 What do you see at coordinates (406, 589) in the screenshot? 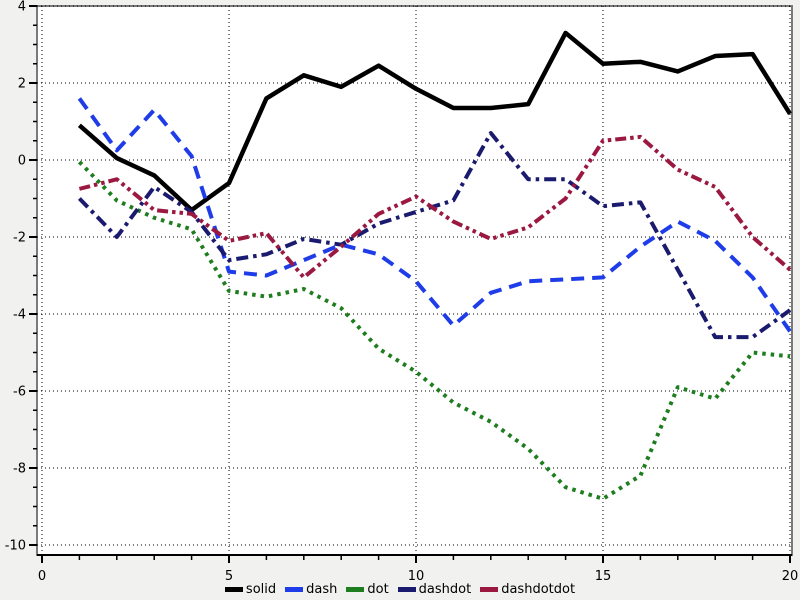
I see `legend-swatch-dashdot` at bounding box center [406, 589].